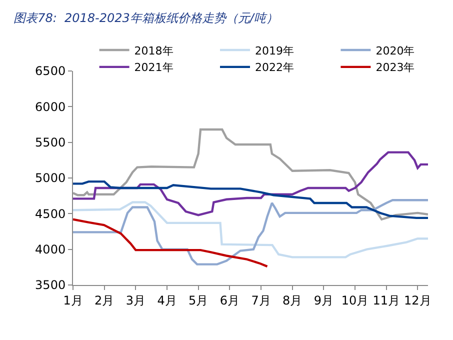 This screenshot has height=340, width=453. Describe the element at coordinates (50, 178) in the screenshot. I see `y-tick-label: 5000` at that location.